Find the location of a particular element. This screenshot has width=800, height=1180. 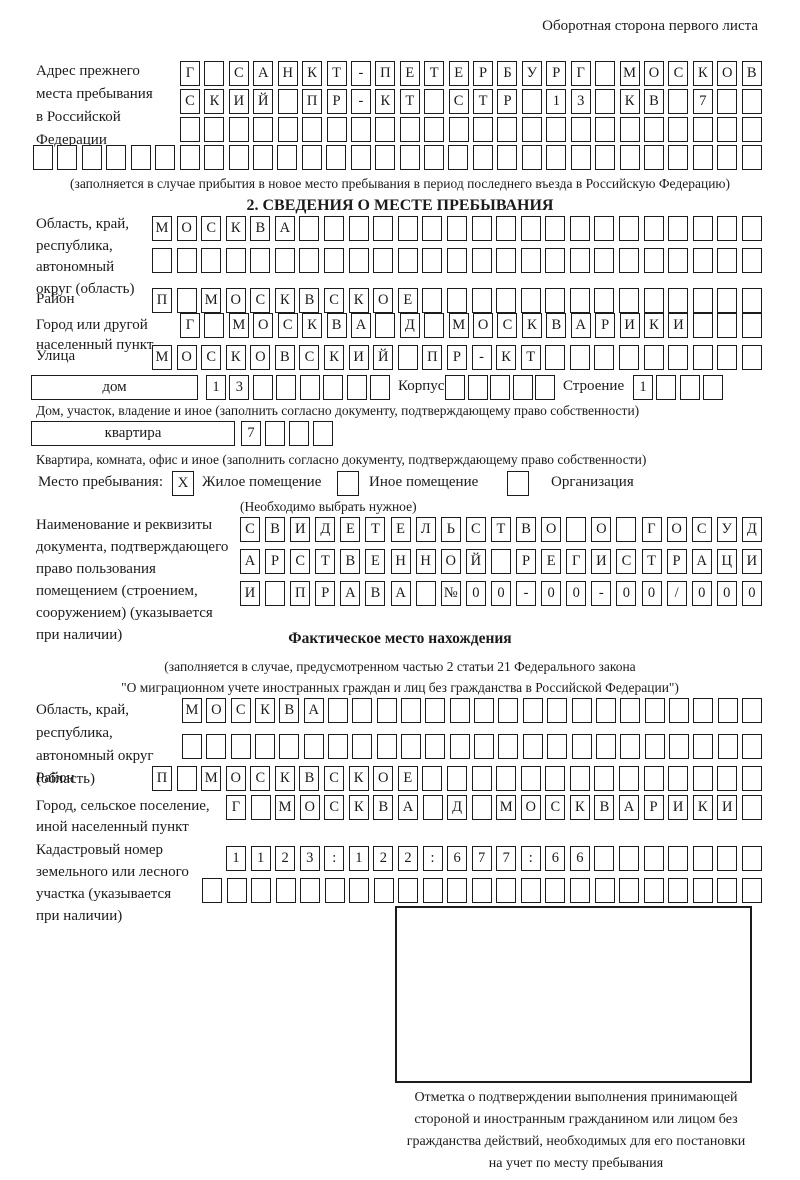

char-cell: Ц is located at coordinates (726, 561).